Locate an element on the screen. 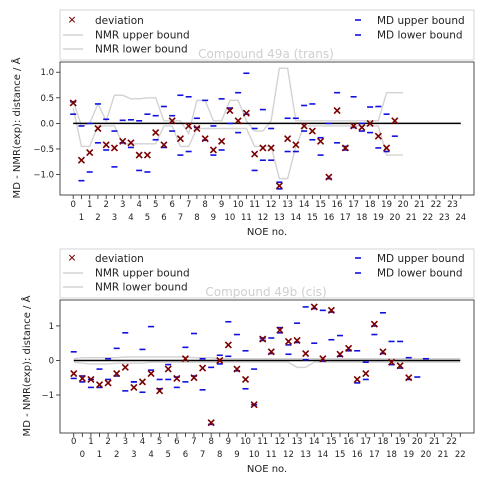  legend-md-upper-label: MD upper bound is located at coordinates (421, 21).